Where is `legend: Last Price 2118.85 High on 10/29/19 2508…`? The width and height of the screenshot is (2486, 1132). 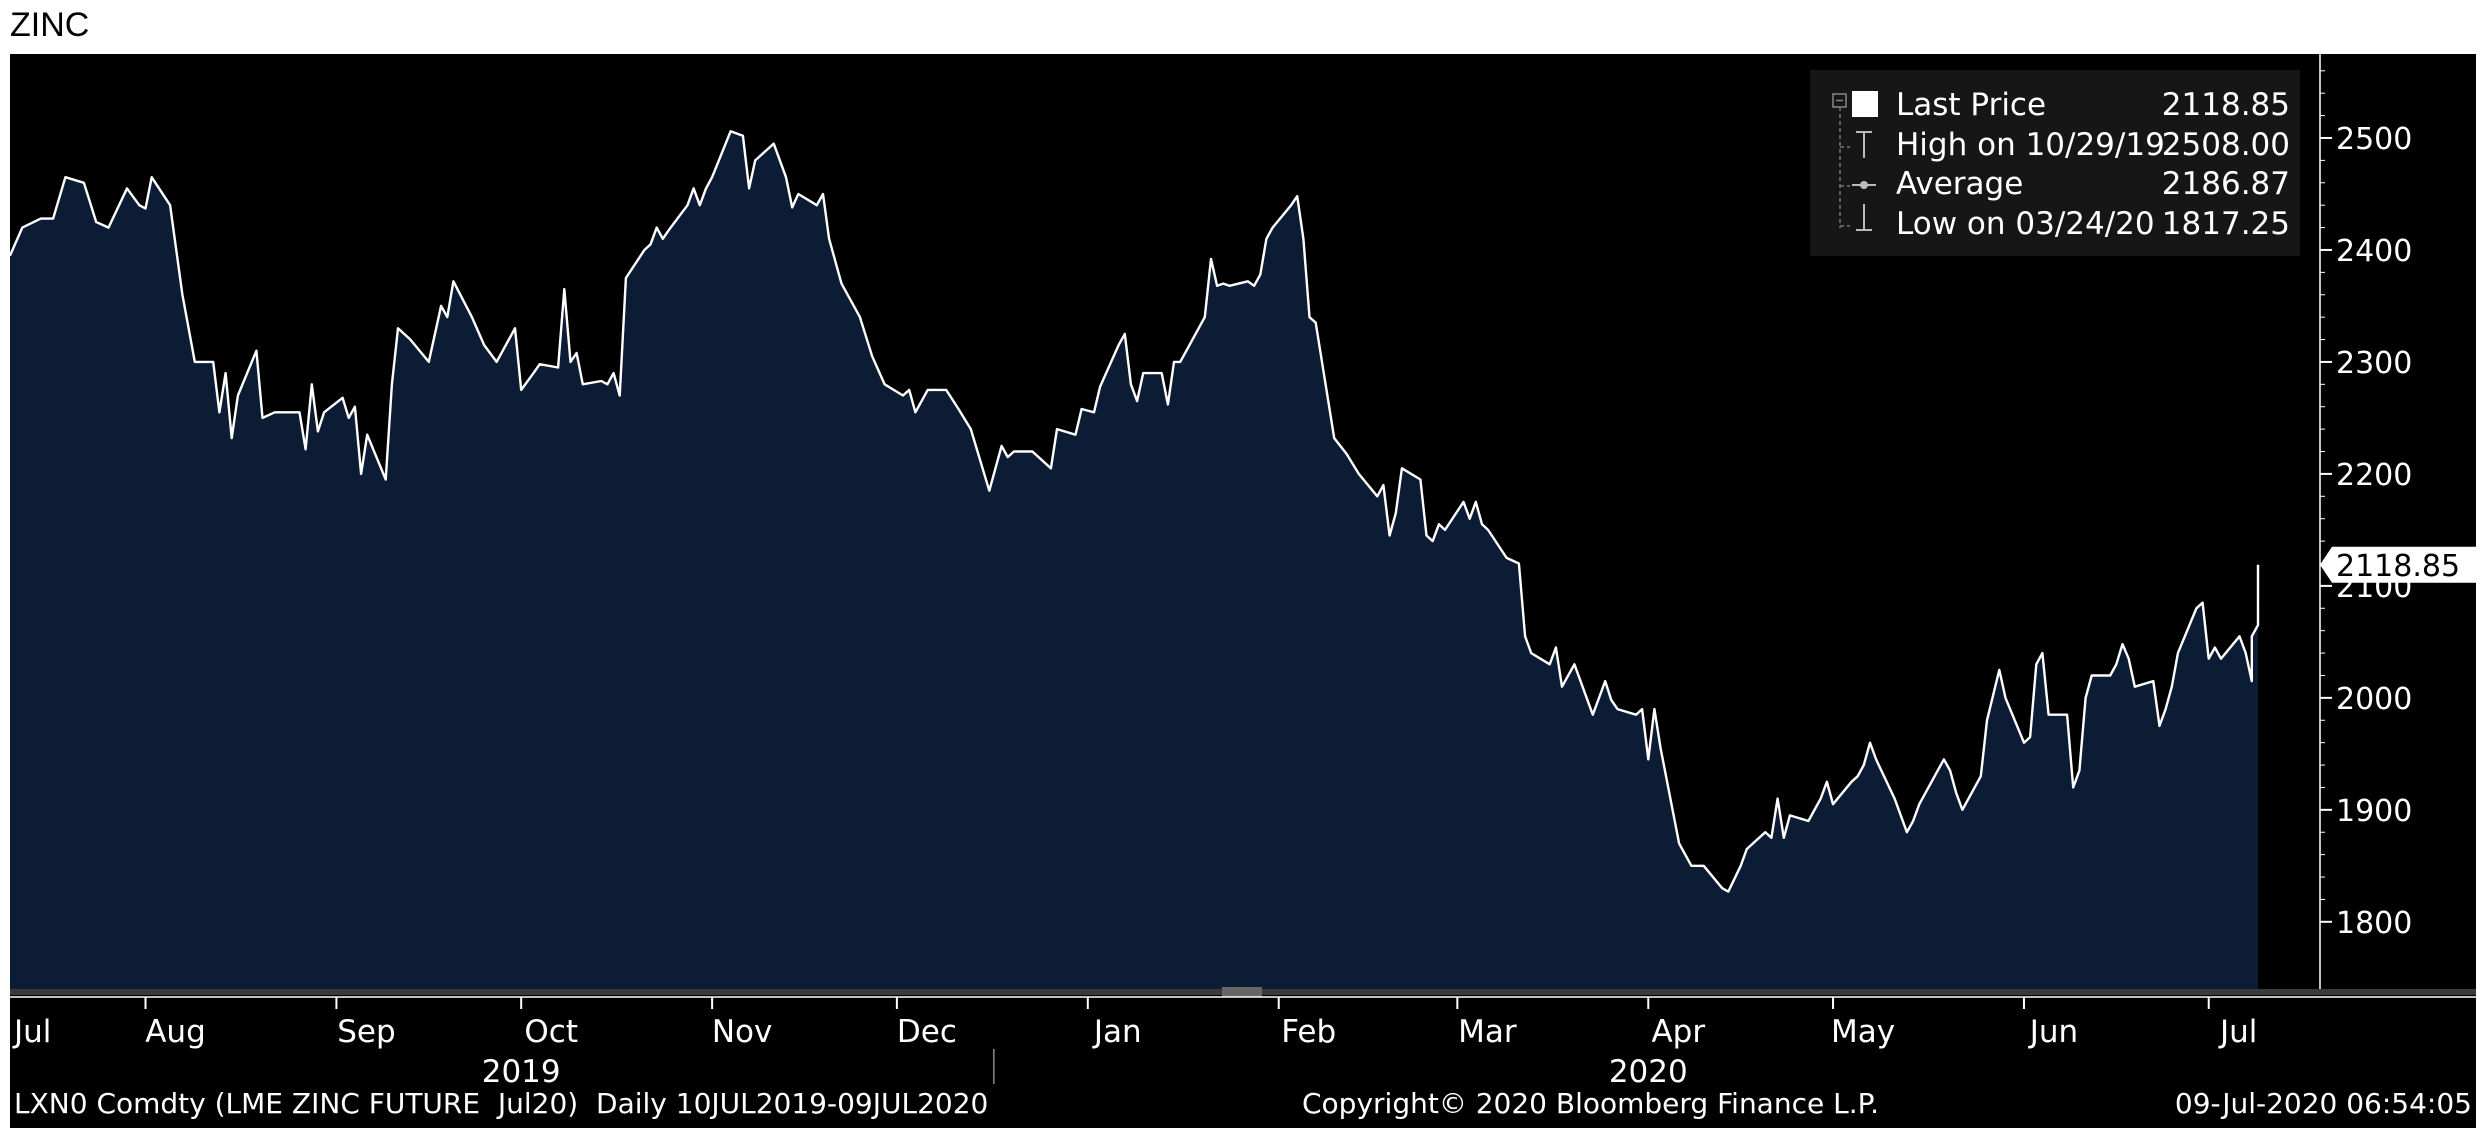 legend: Last Price 2118.85 High on 10/29/19 2508… is located at coordinates (2055, 163).